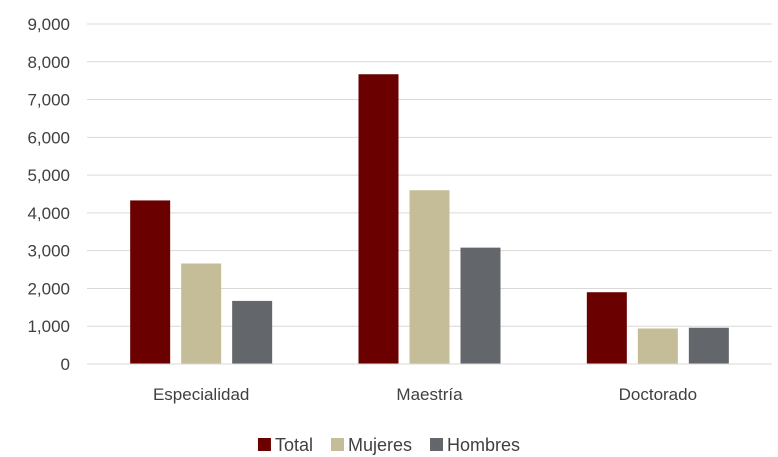 This screenshot has height=457, width=778. What do you see at coordinates (429, 383) in the screenshot?
I see `x-axis: Especialidad Maestría Doctorado` at bounding box center [429, 383].